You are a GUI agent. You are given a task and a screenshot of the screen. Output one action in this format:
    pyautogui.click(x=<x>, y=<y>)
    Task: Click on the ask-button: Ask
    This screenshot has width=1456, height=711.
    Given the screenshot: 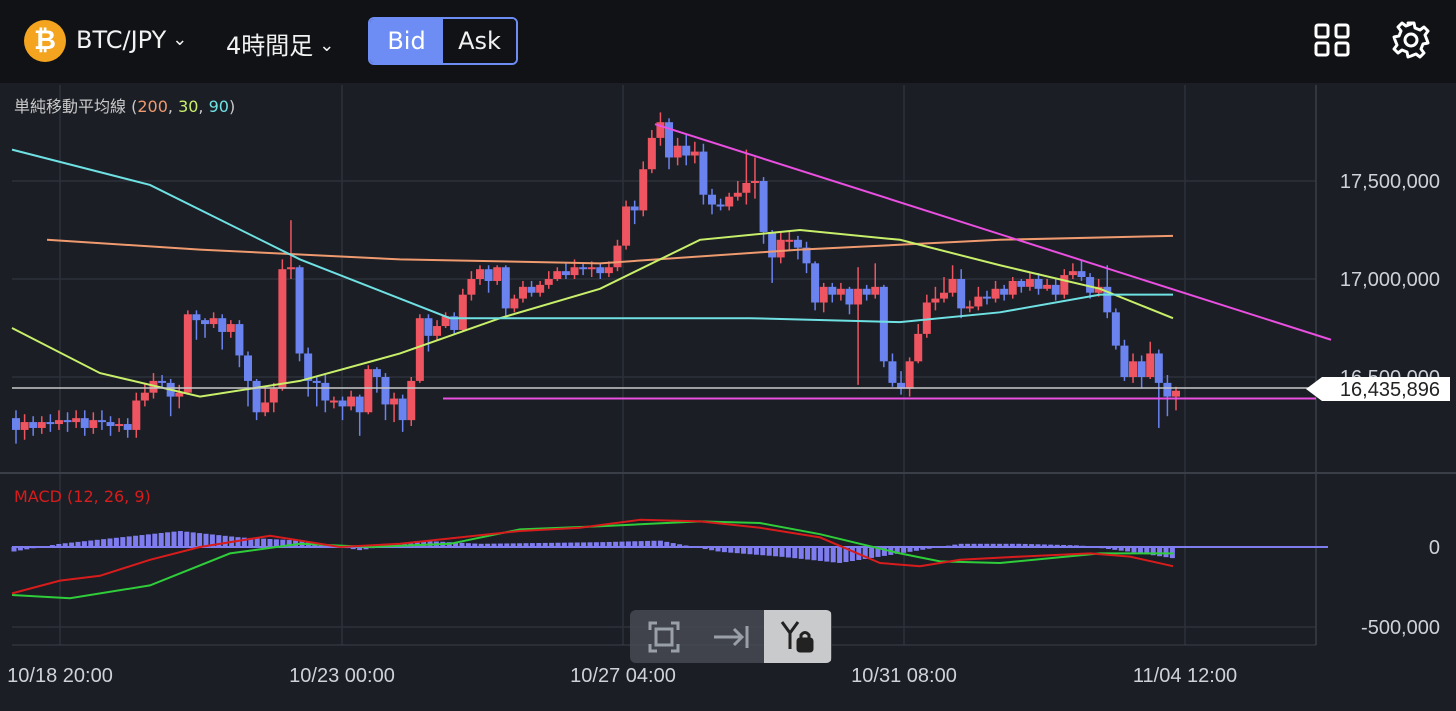 What is the action you would take?
    pyautogui.click(x=479, y=41)
    